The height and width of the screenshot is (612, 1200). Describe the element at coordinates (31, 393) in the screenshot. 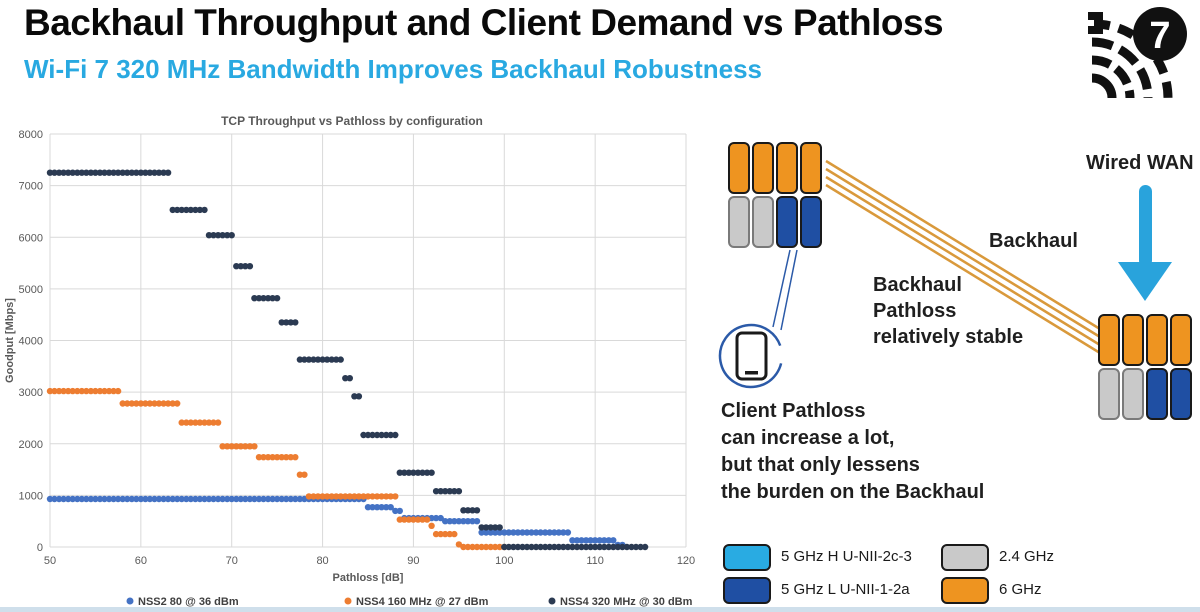

I see `svg-text: 3000` at that location.